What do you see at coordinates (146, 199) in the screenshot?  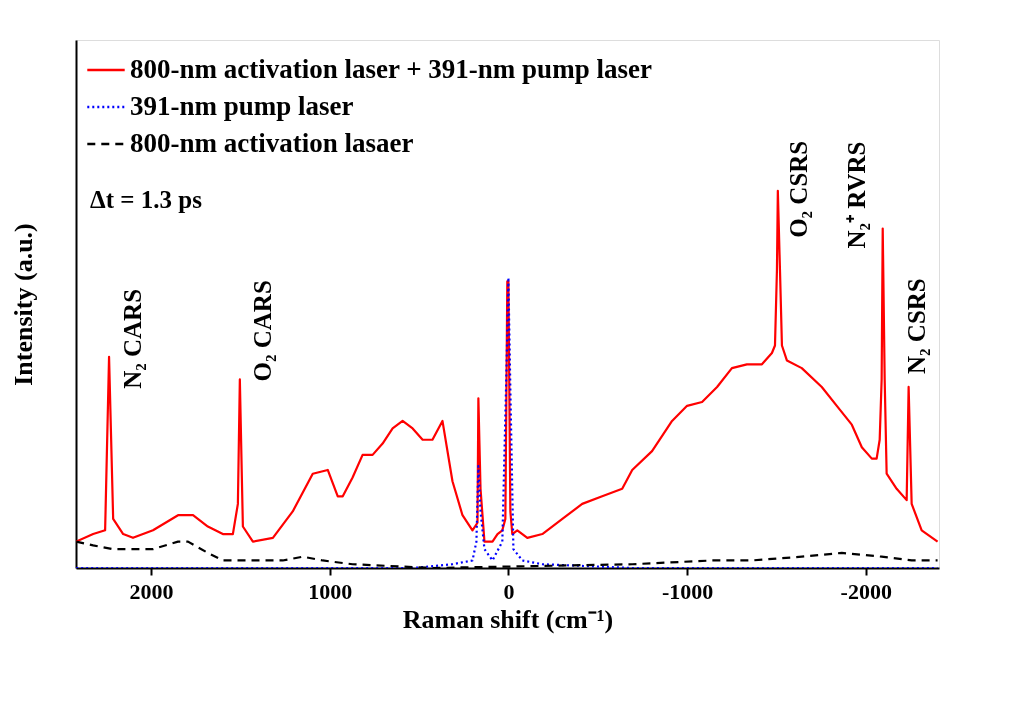 I see `annotation: Δt = 1.3 ps` at bounding box center [146, 199].